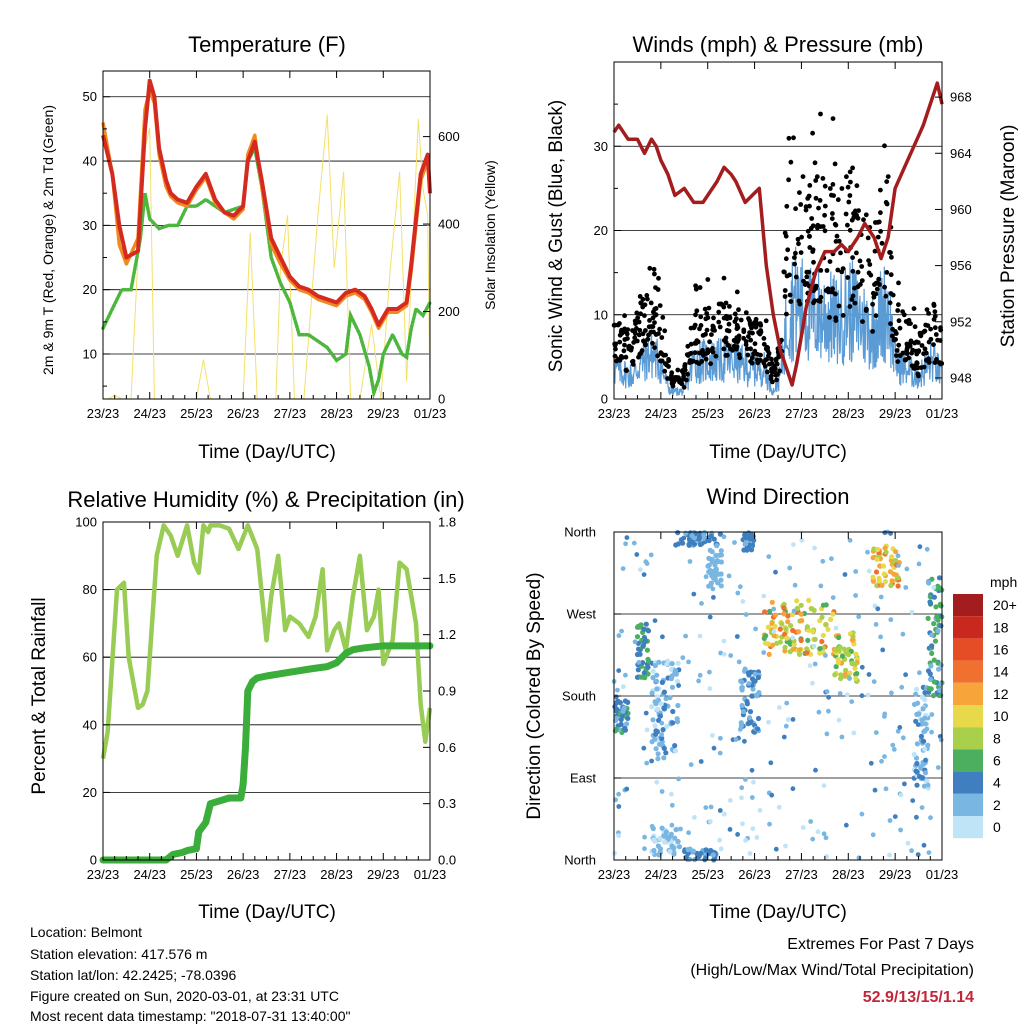 The image size is (1024, 1024). I want to click on y-right-tick-label: 956, so click(961, 265).